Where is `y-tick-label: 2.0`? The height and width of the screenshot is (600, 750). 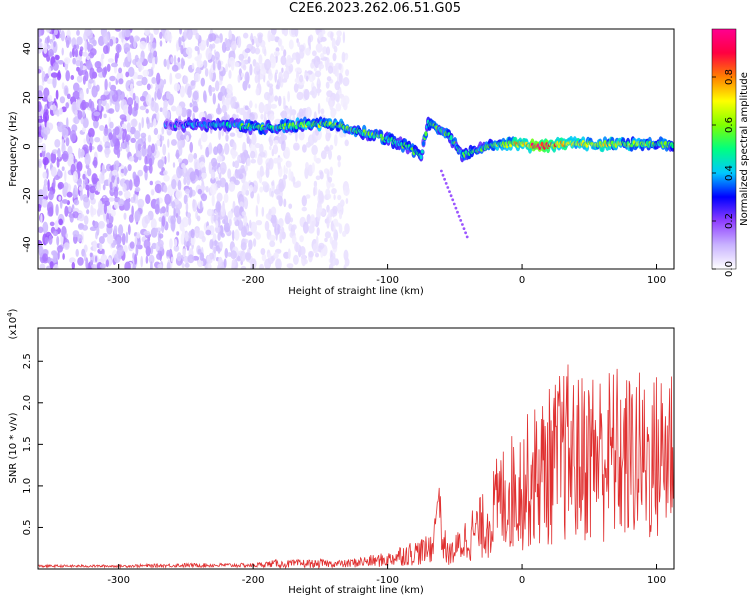
y-tick-label: 2.0 is located at coordinates (27, 403).